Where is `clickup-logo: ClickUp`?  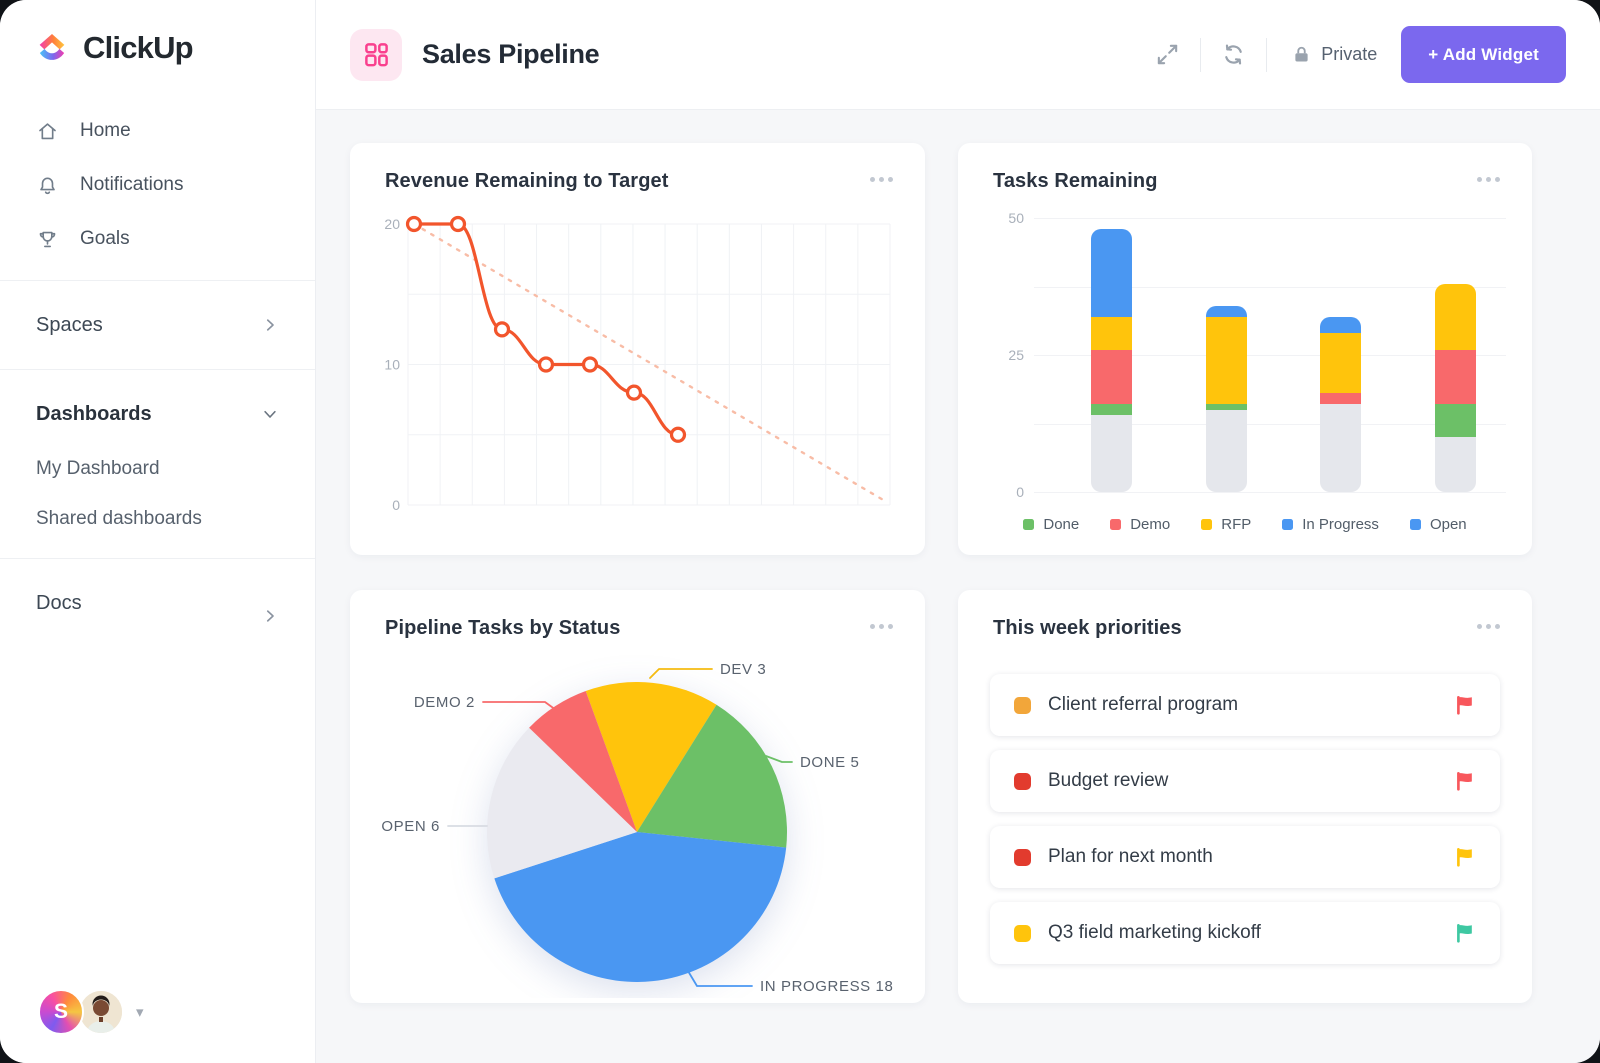
clickup-logo: ClickUp is located at coordinates (157, 48).